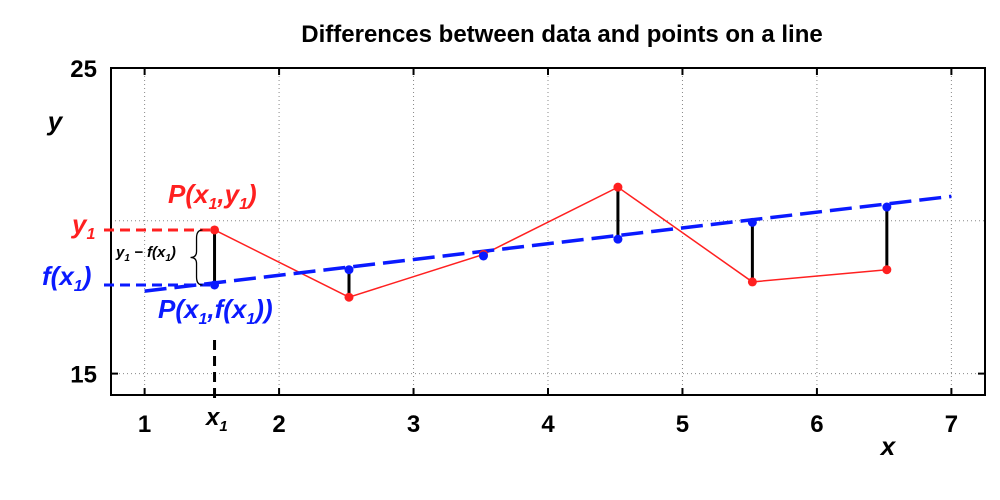 This screenshot has height=500, width=1000. What do you see at coordinates (215, 311) in the screenshot?
I see `point-line-label: P(x1,f(x1))` at bounding box center [215, 311].